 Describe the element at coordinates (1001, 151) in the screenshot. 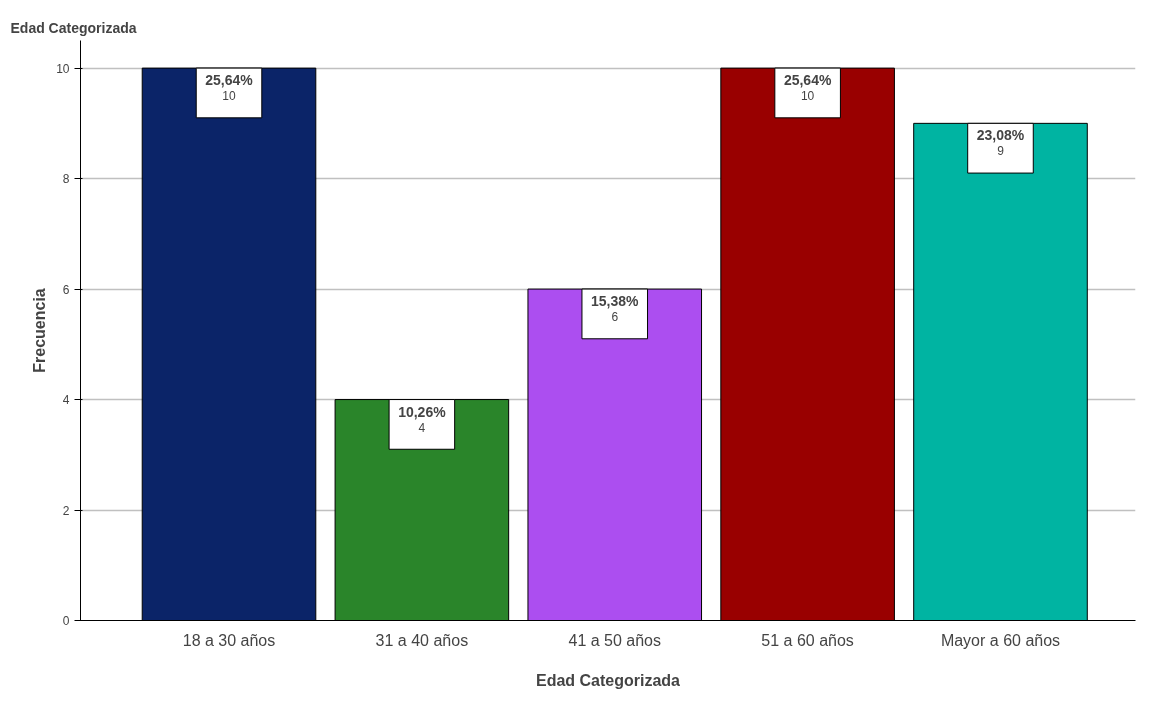

I see `data-label: 9` at that location.